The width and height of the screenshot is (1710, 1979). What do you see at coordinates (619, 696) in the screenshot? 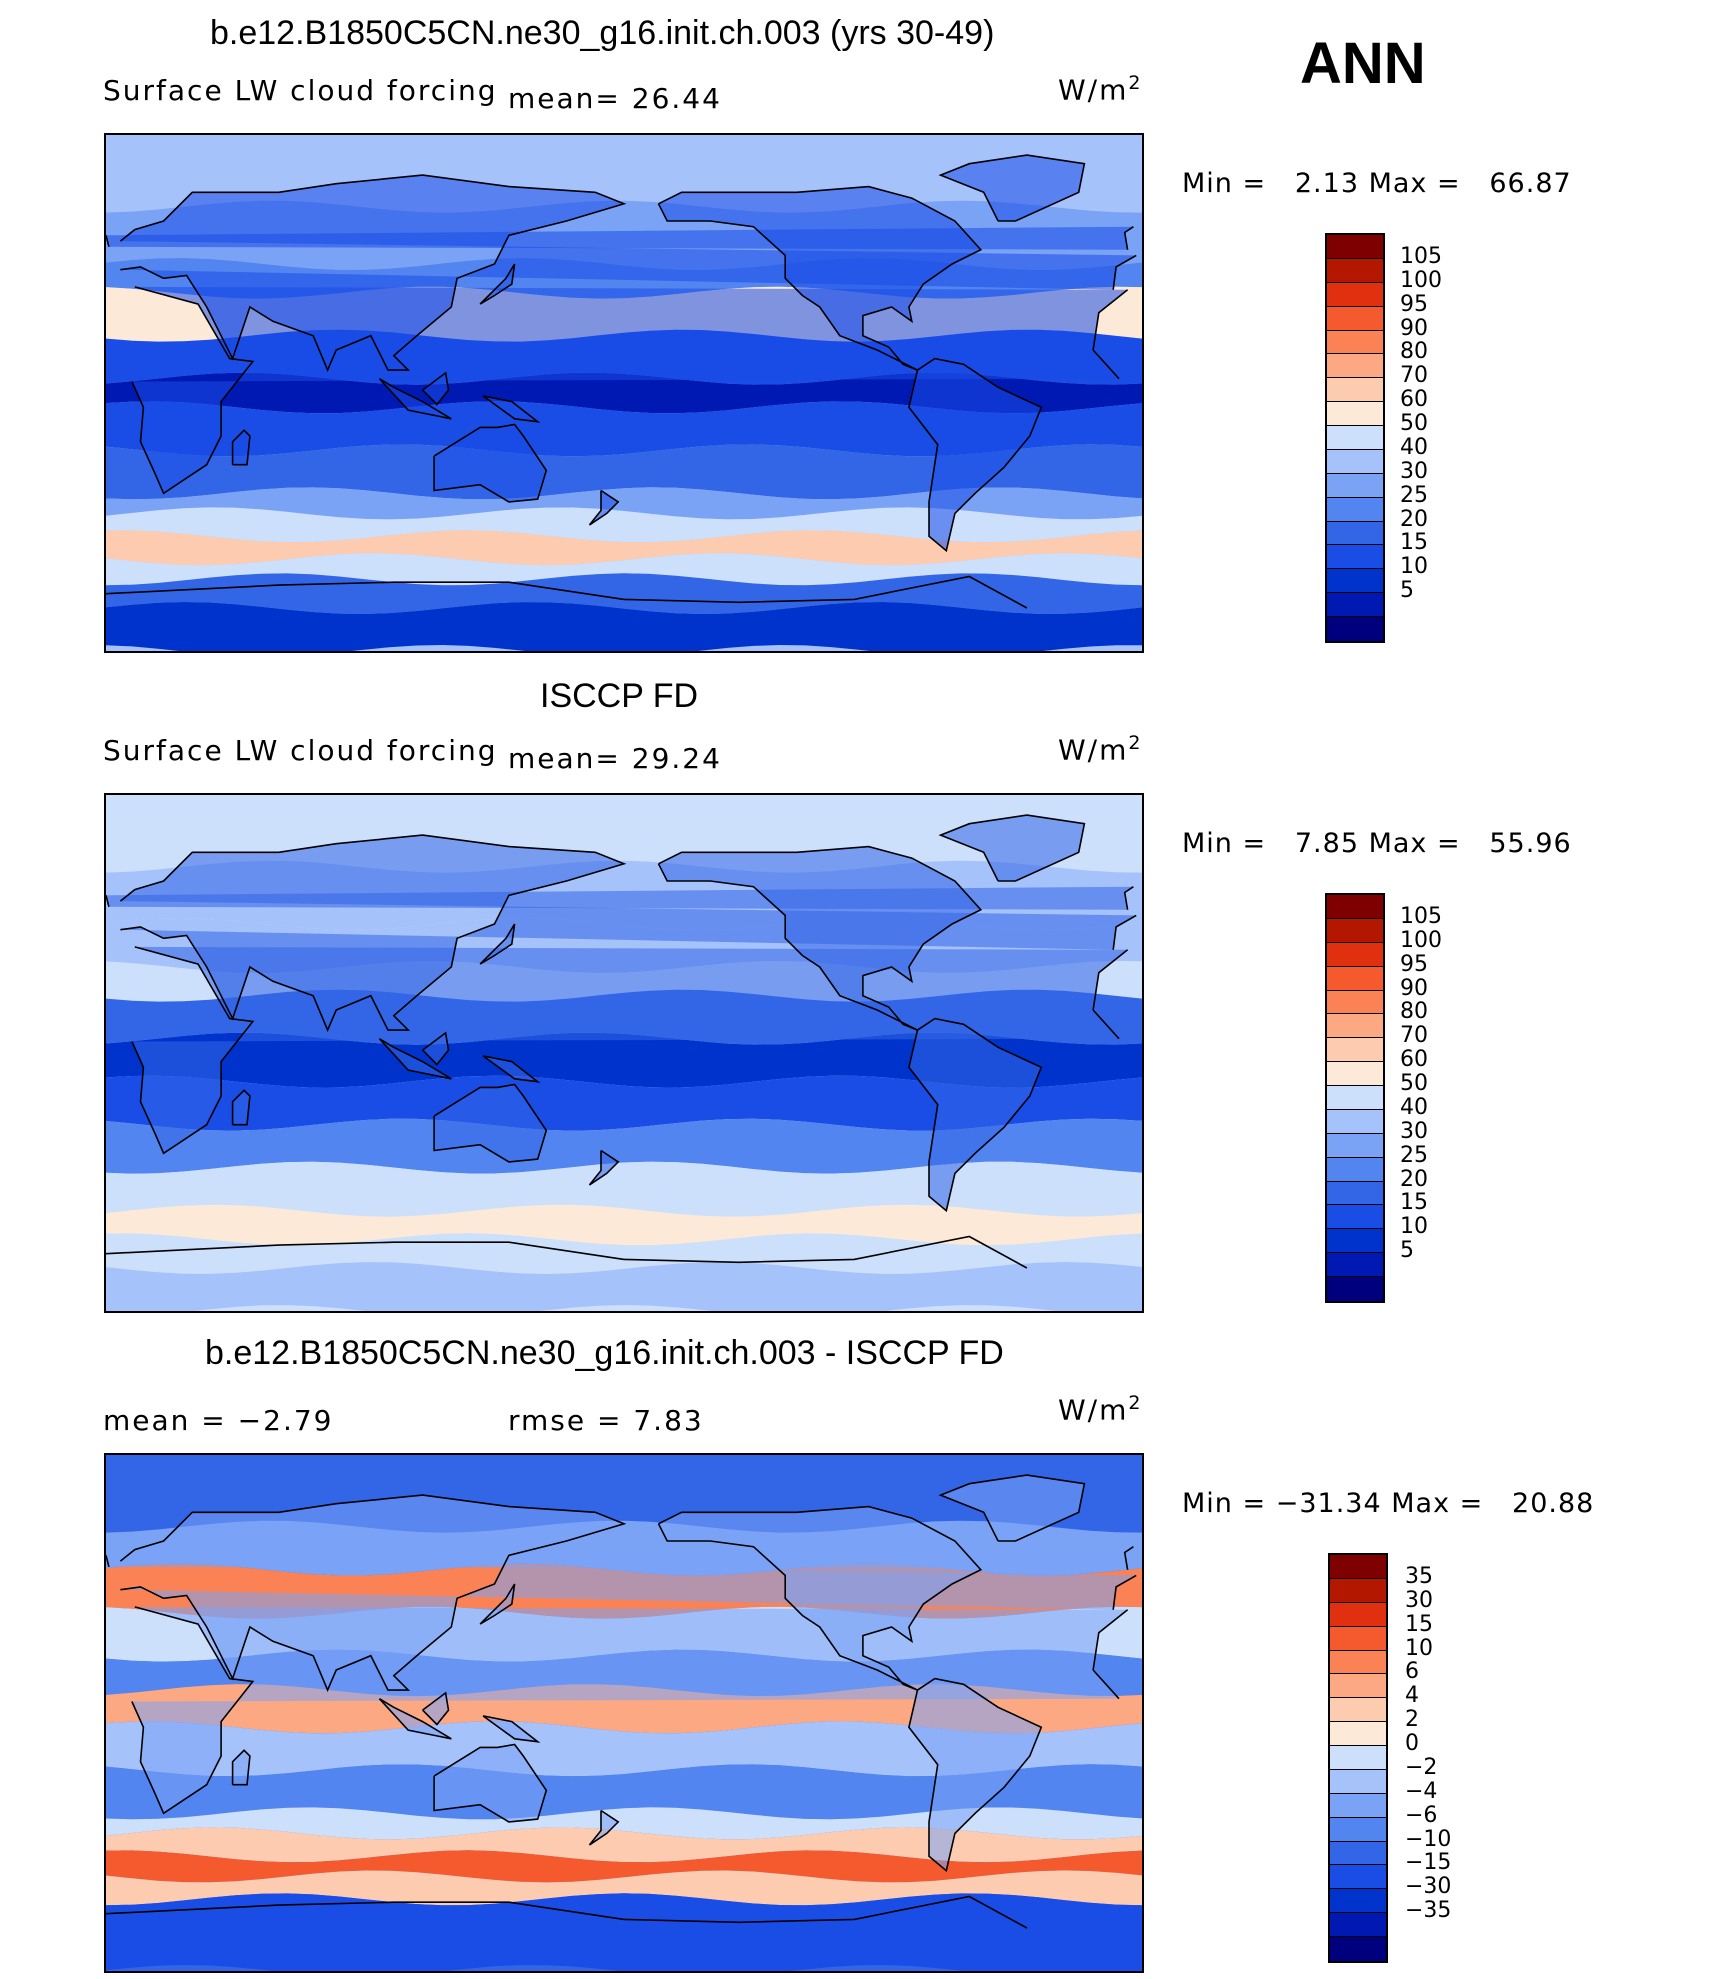
I see `panel2-title: ISCCP FD` at bounding box center [619, 696].